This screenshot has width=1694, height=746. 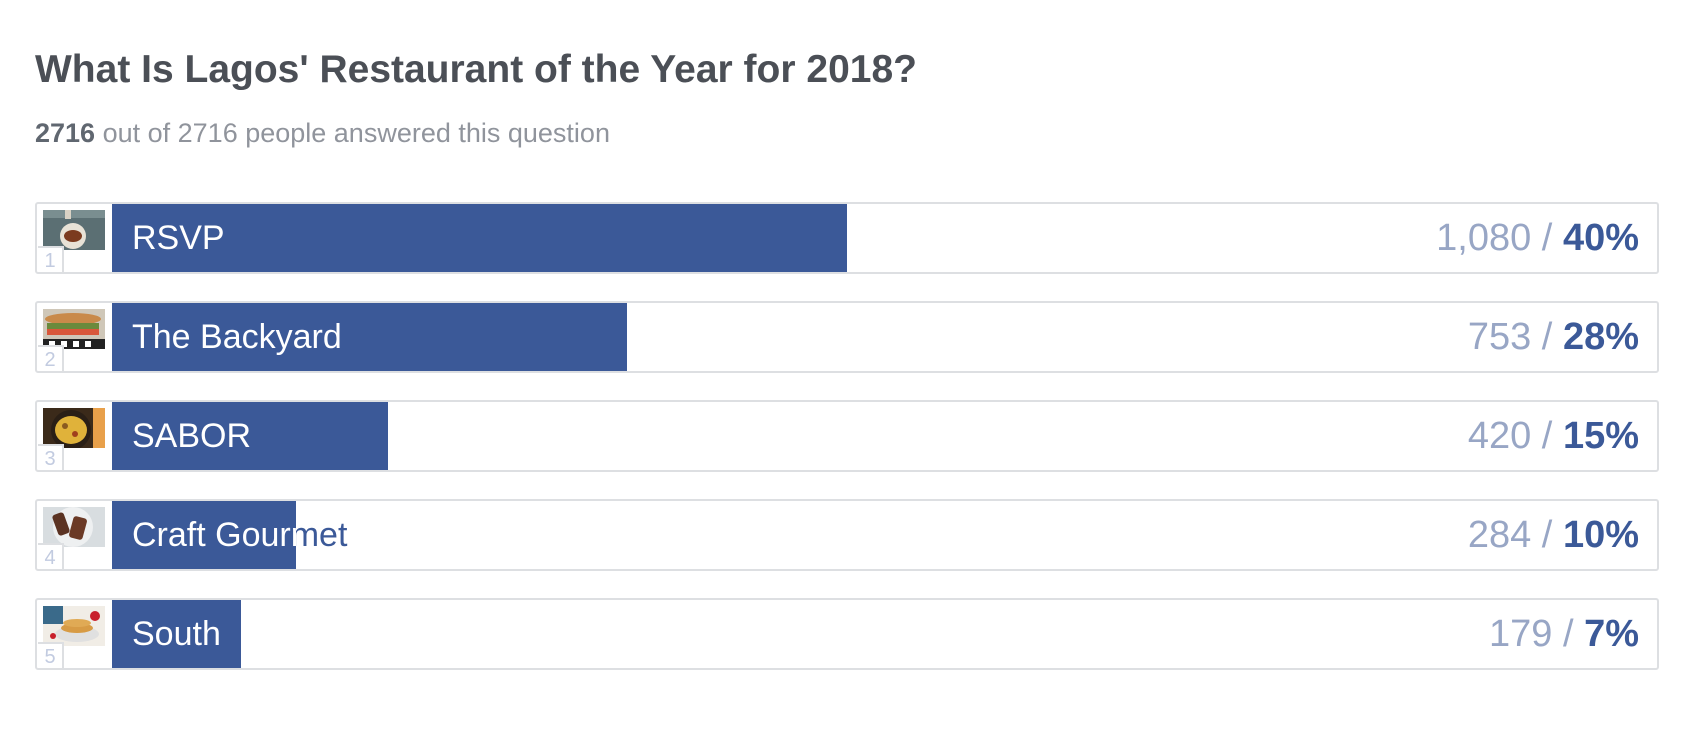 I want to click on option-label: SABOR, so click(x=192, y=436).